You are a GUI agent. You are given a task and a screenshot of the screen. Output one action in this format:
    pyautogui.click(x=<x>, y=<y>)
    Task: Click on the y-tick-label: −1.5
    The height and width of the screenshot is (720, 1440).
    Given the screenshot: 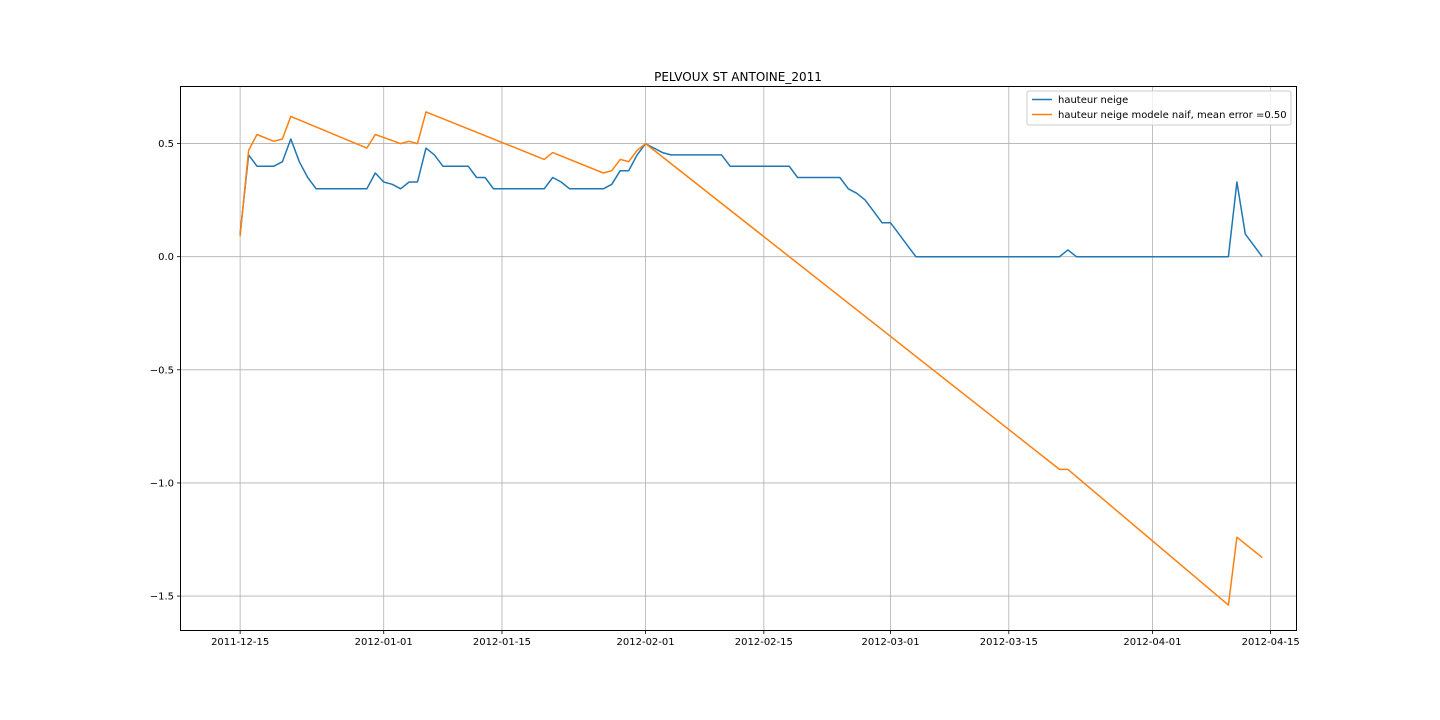 What is the action you would take?
    pyautogui.click(x=162, y=597)
    